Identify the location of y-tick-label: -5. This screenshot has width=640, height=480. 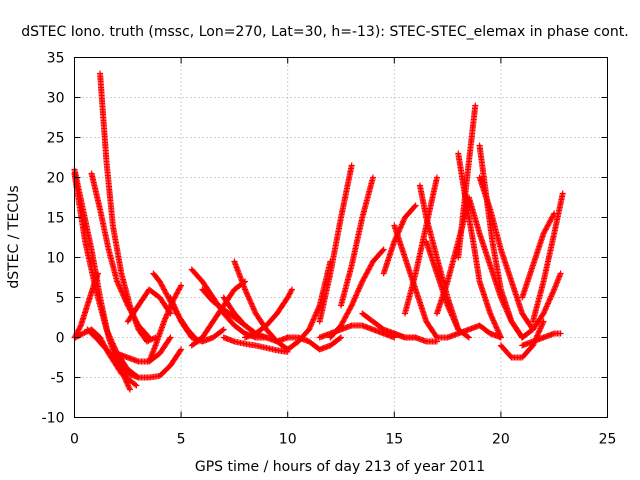
(58, 379).